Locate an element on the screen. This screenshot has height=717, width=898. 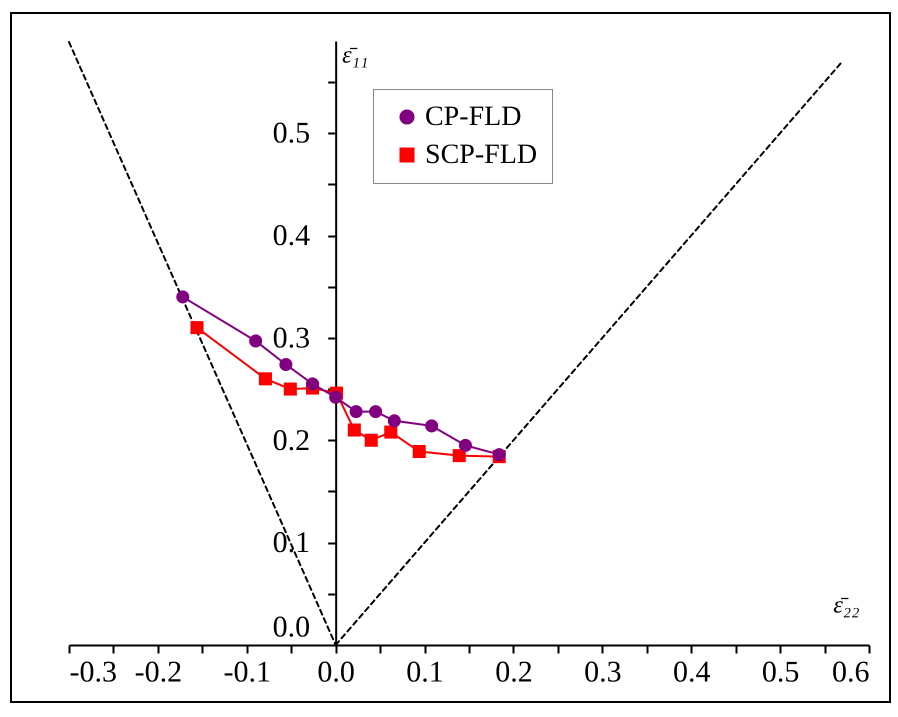
x-tick-label: -0.1 is located at coordinates (248, 672).